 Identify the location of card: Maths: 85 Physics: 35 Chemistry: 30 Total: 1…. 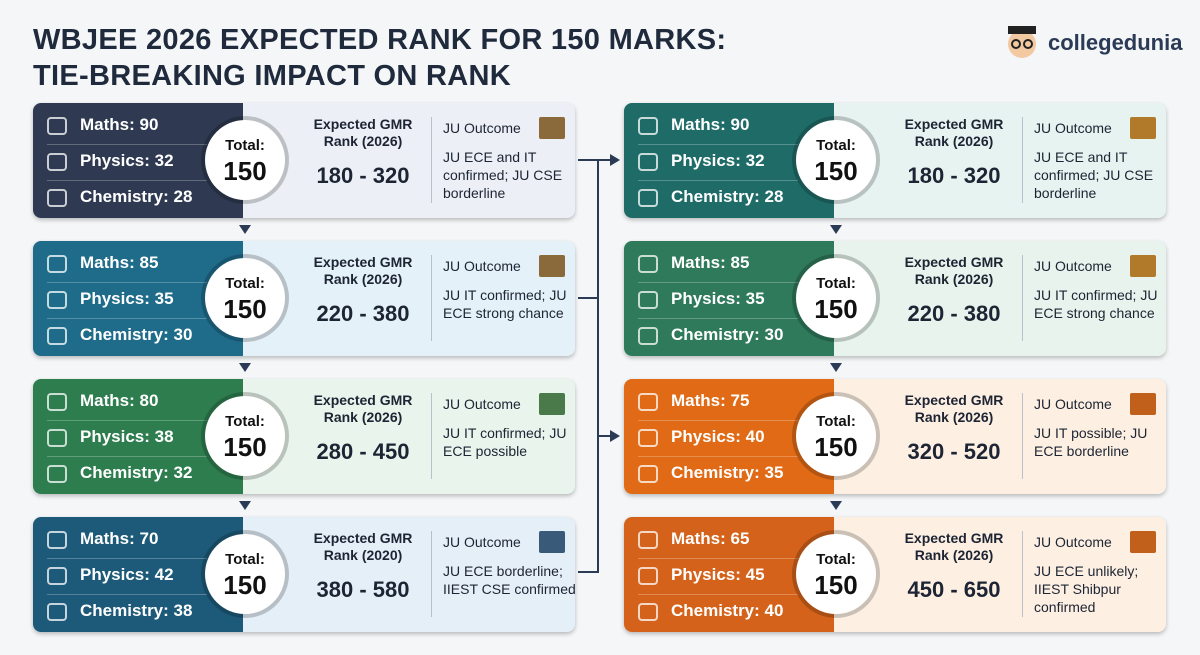
(304, 298).